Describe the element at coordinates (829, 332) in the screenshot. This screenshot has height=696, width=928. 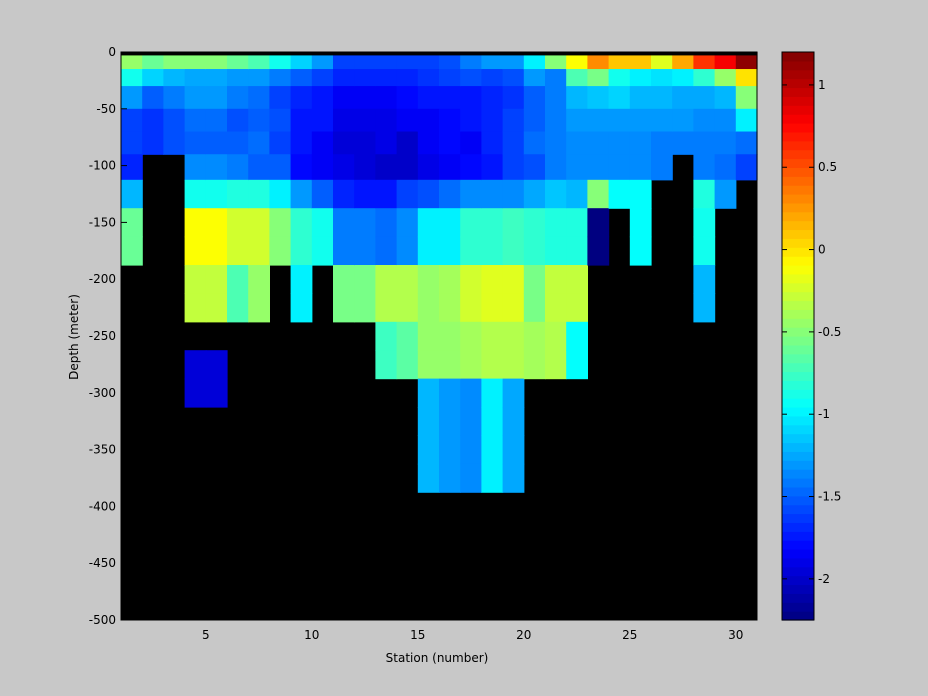
I see `colorbar-tick-label: -0.5` at that location.